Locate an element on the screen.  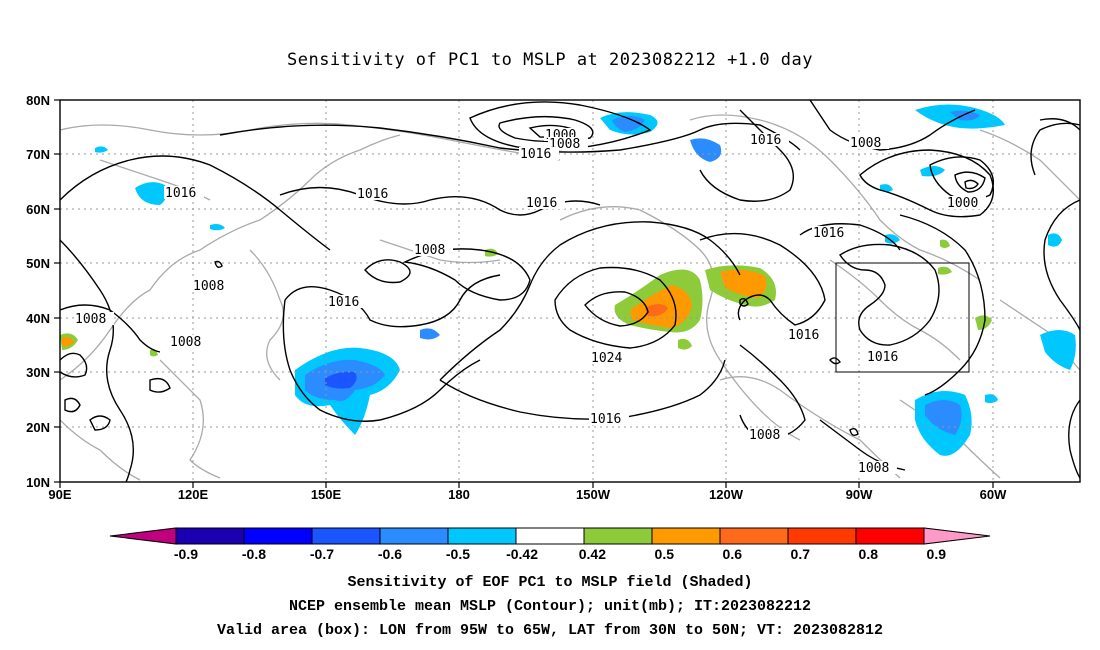
colorbar-label: -0.5 is located at coordinates (458, 554).